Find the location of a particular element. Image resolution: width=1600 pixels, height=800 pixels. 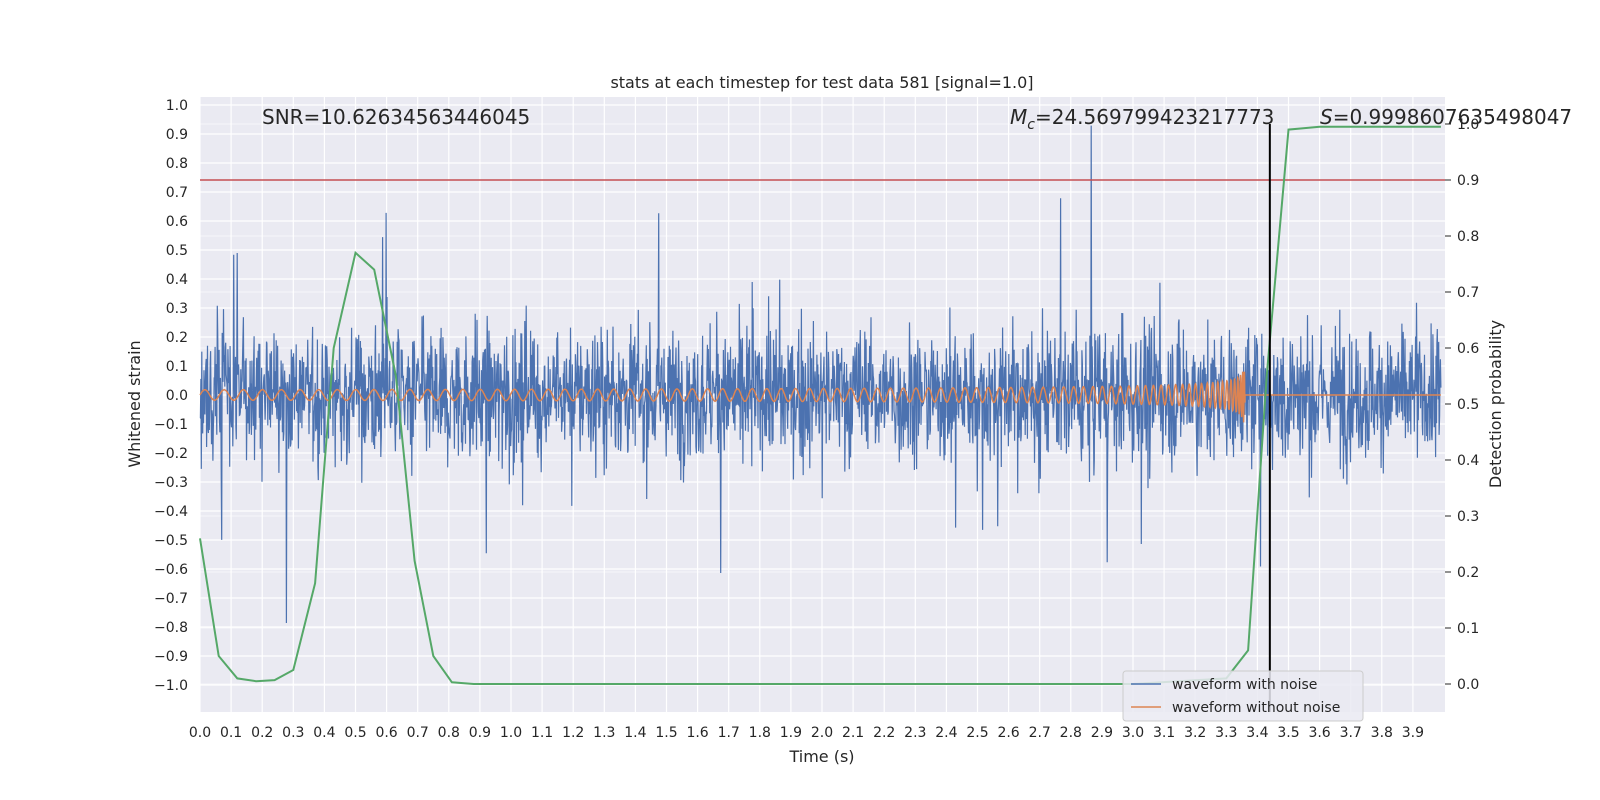

x-tick-label: 0.6 is located at coordinates (386, 733).